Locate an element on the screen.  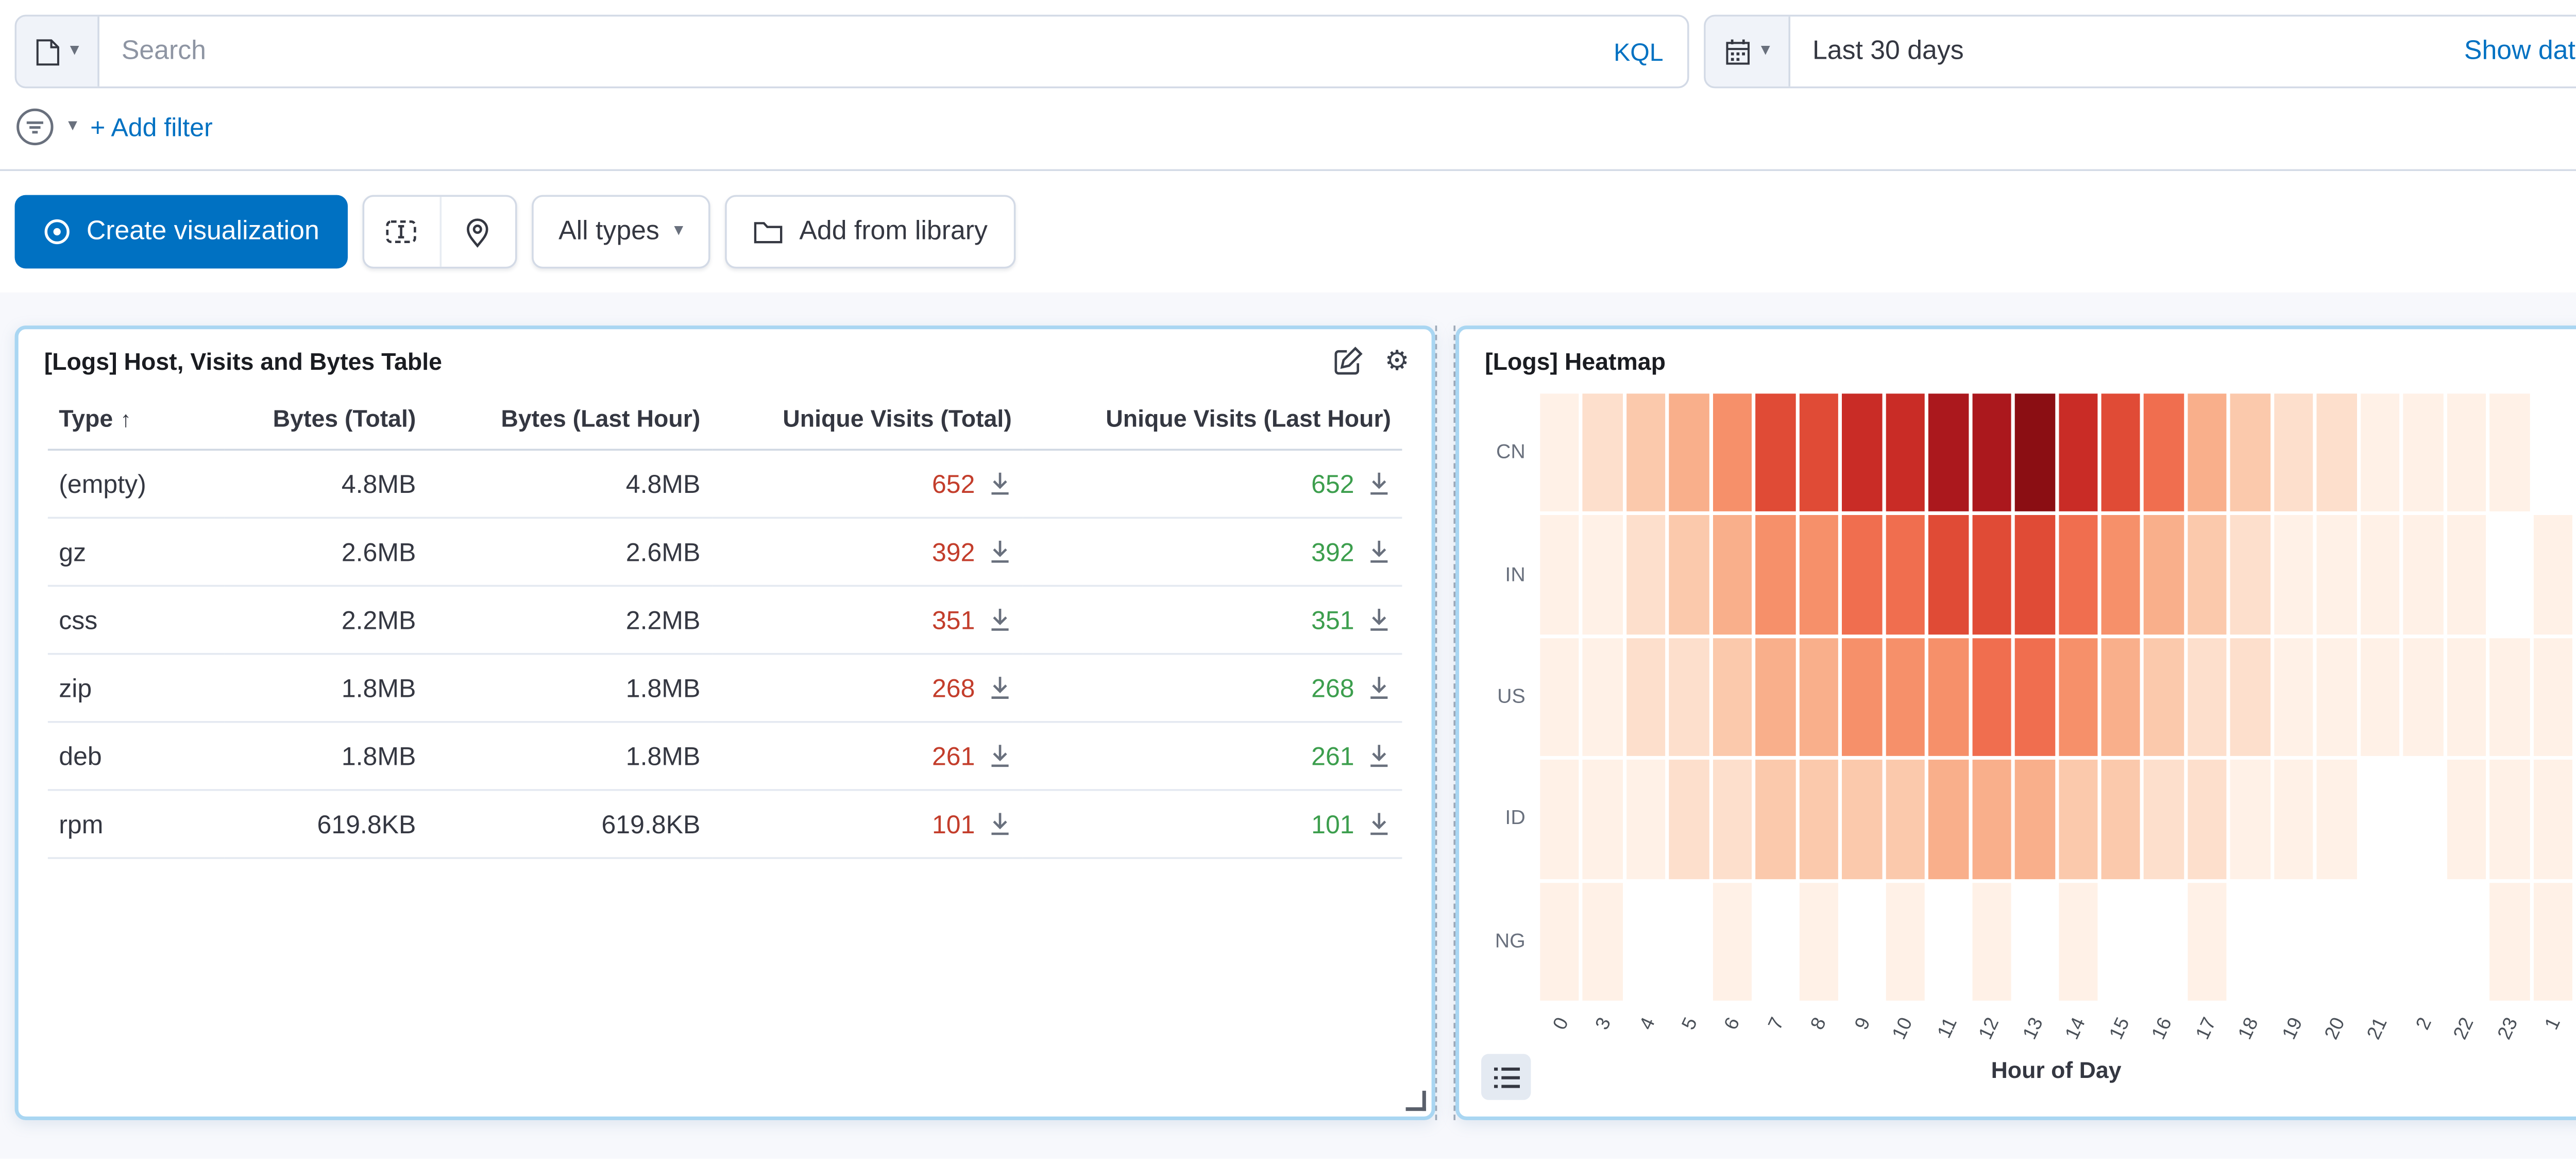
add-filter-link: + Add filter is located at coordinates (151, 127).